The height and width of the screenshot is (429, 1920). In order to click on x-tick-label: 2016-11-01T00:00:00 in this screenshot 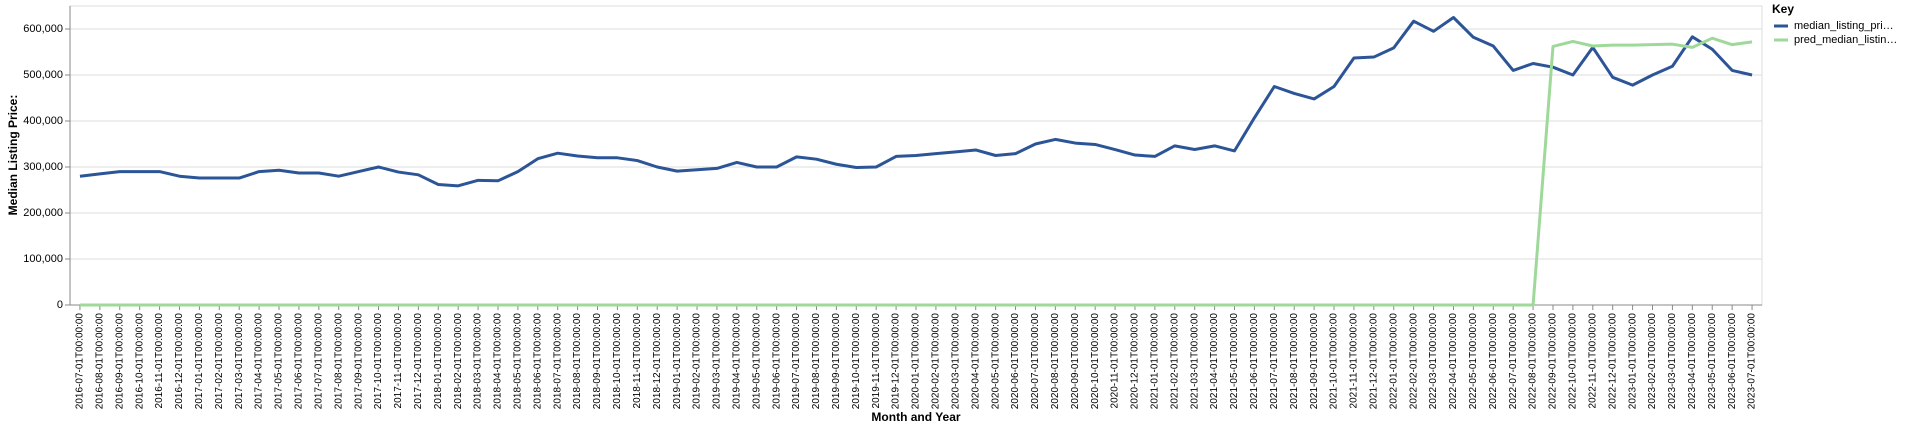, I will do `click(159, 361)`.